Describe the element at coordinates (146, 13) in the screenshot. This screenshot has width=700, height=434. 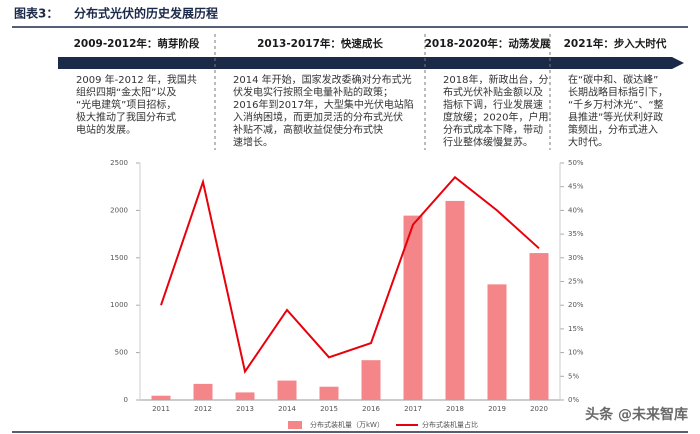
I see `figure-title: 分布式光伏的历史发展历程` at that location.